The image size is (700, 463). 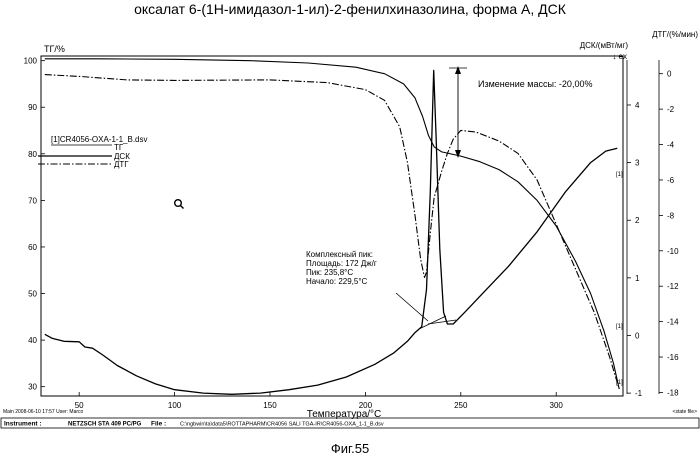 What do you see at coordinates (604, 45) in the screenshot?
I see `dsc-axis-label: ДСК/(мВт/мг)` at bounding box center [604, 45].